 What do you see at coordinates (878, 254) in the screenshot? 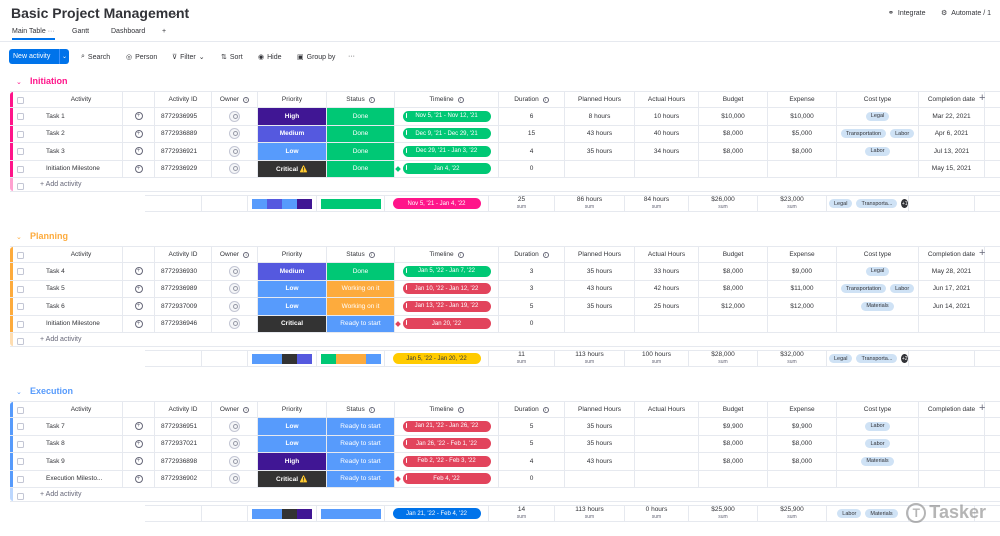
I see `column-header-cost: Cost type` at bounding box center [878, 254].